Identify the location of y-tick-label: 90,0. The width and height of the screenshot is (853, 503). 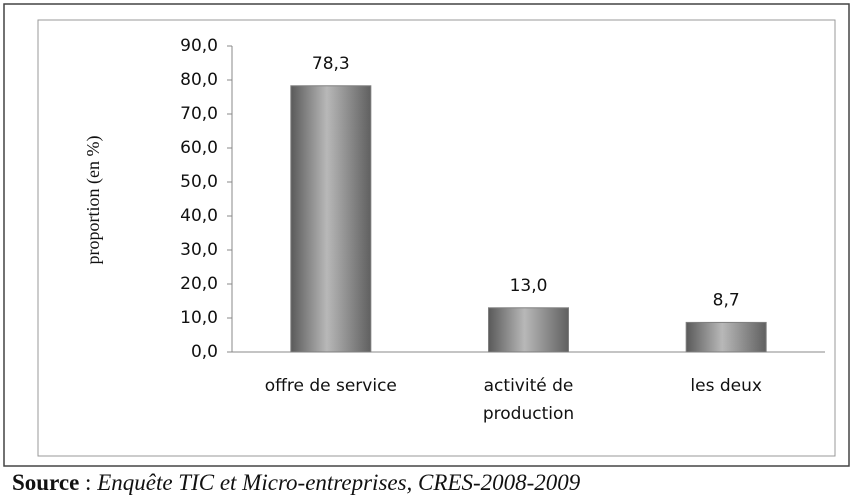
(199, 46).